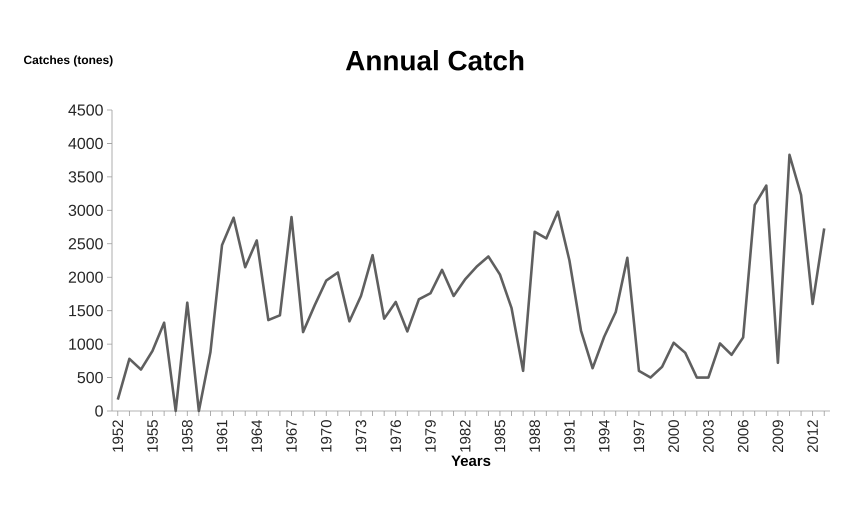  I want to click on y-tick-label: 500, so click(90, 378).